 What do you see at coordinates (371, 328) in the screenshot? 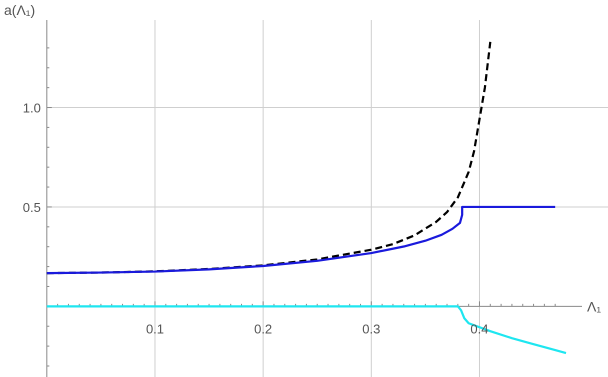
I see `x-tick-label: 0.3` at bounding box center [371, 328].